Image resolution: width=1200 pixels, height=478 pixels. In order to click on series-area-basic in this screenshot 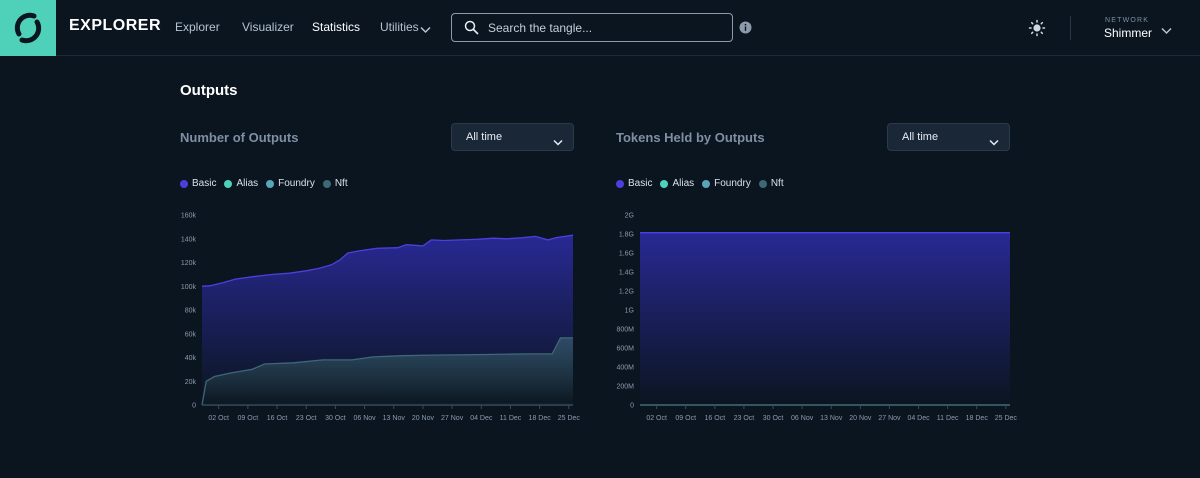, I will do `click(825, 318)`.